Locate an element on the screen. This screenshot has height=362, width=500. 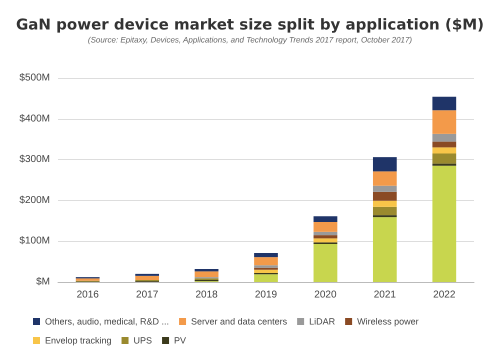
x-tick-label: 2018 is located at coordinates (206, 295).